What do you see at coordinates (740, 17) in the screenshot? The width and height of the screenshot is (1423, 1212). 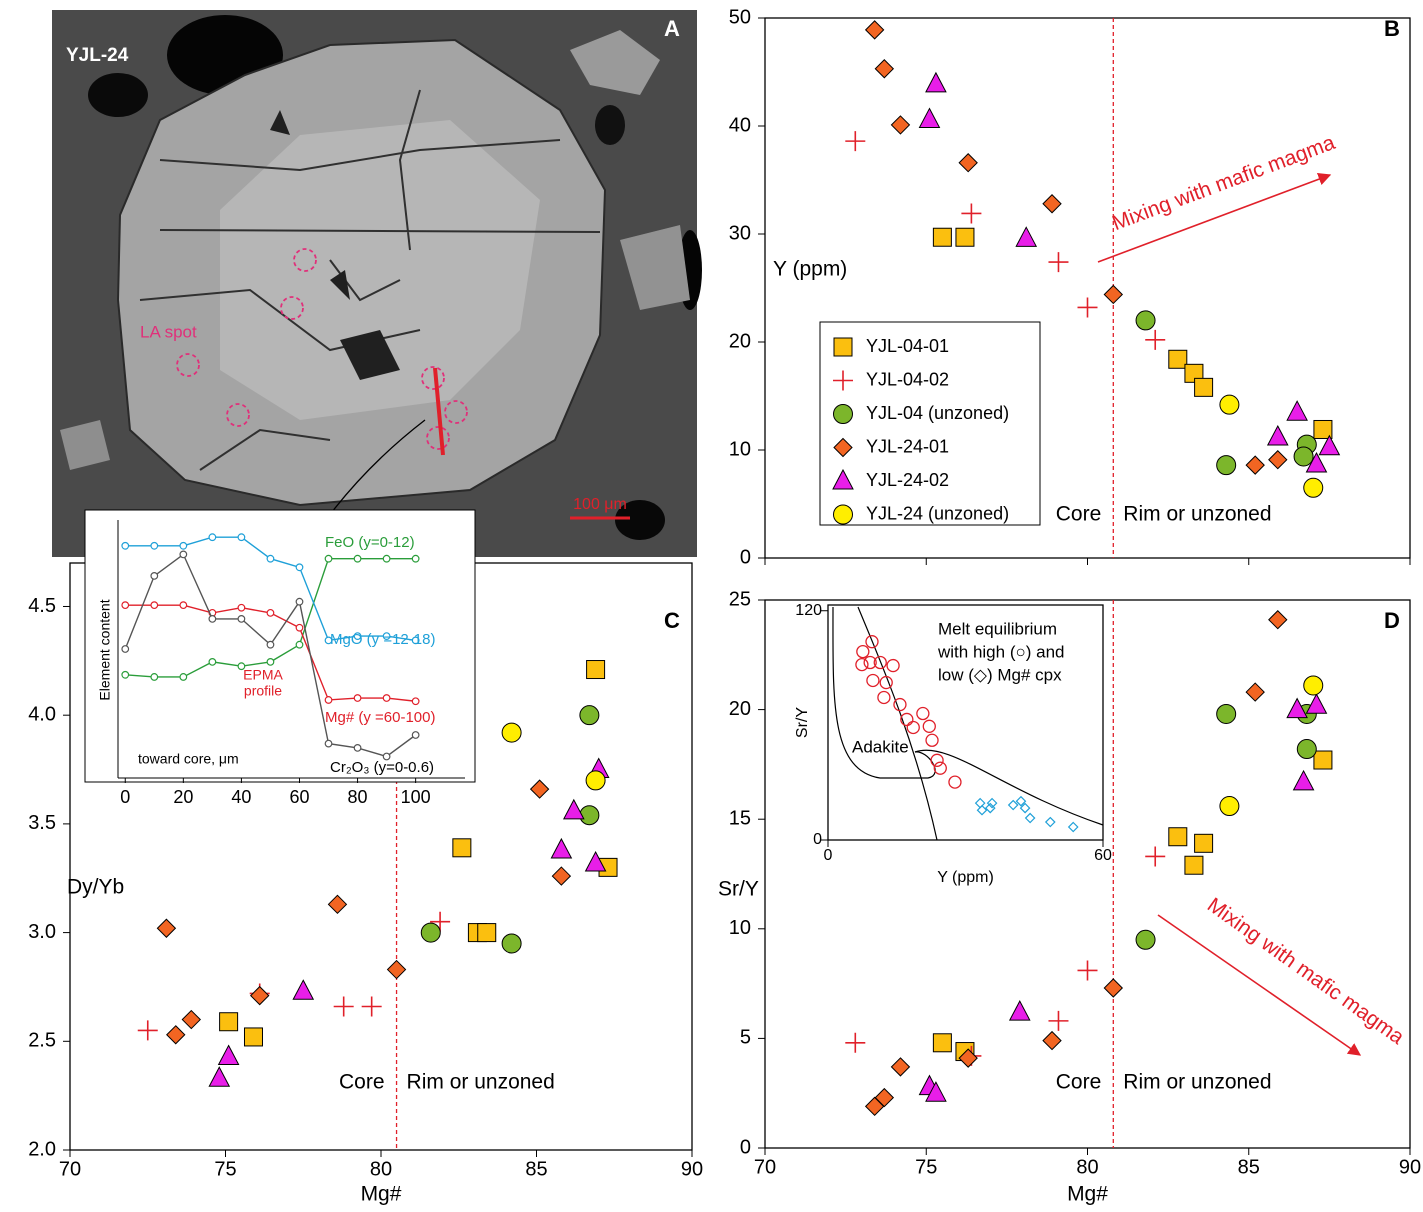 I see `y-tick-label: 50` at bounding box center [740, 17].